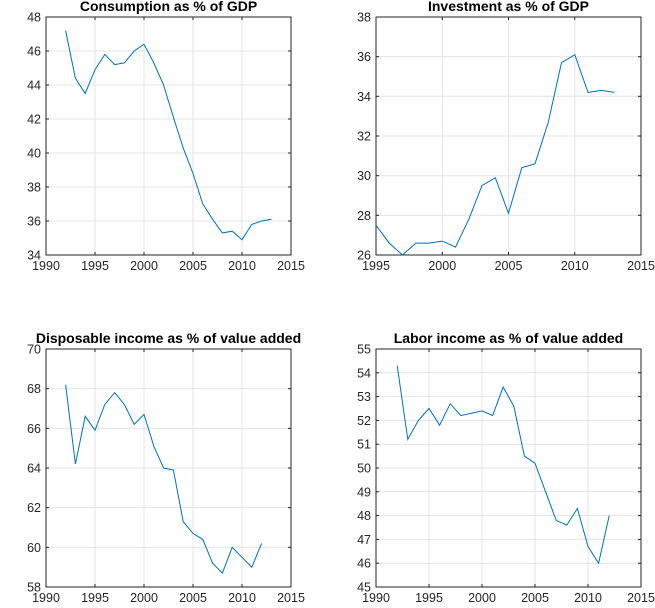 The height and width of the screenshot is (608, 655). What do you see at coordinates (364, 421) in the screenshot?
I see `y-tick-label: 52` at bounding box center [364, 421].